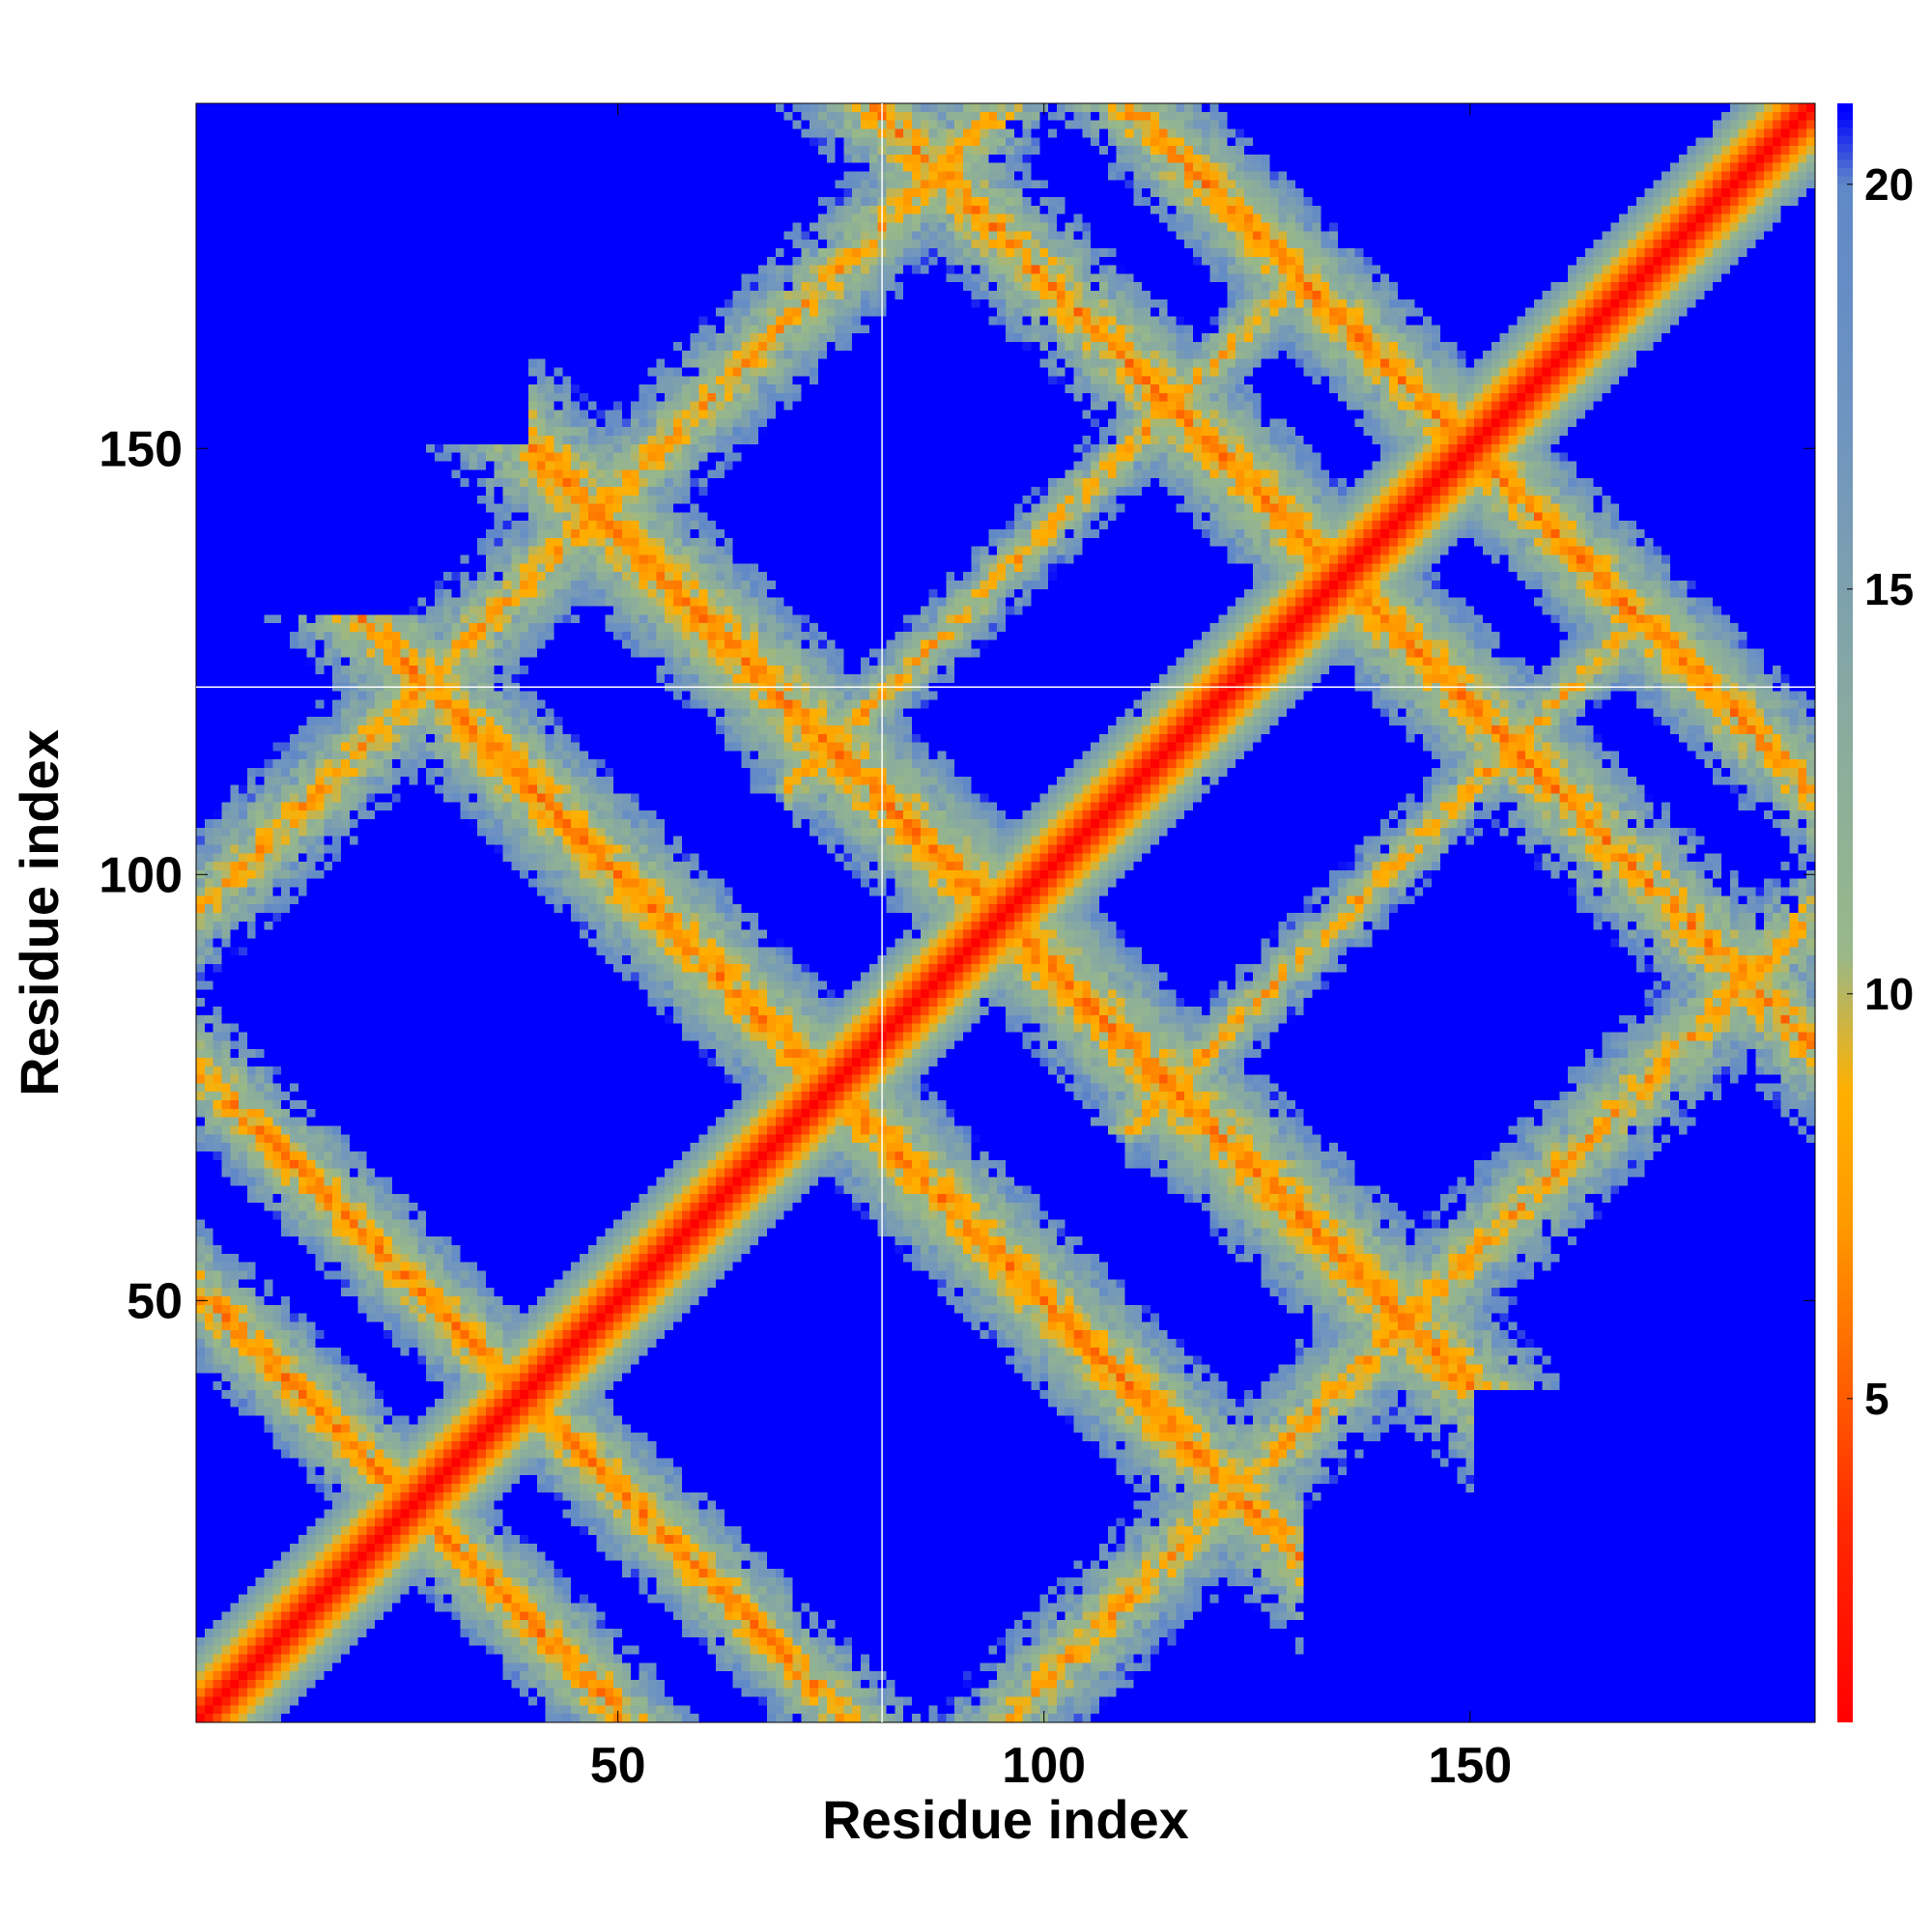  I want to click on x-tick-label: 50, so click(618, 1766).